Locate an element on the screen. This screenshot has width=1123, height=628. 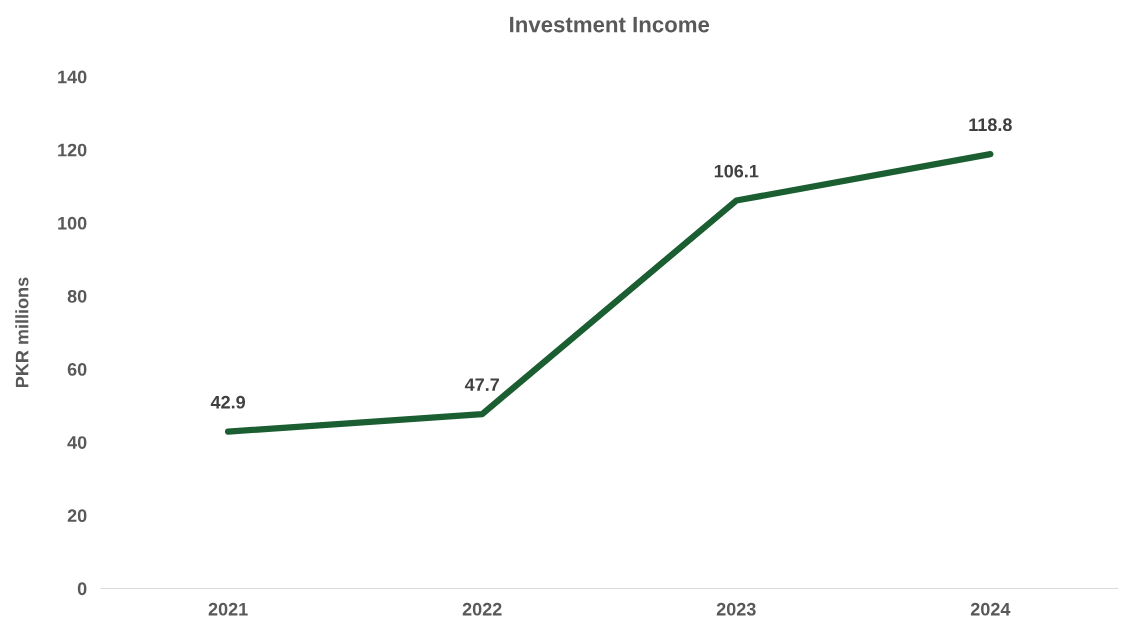
y-tick-label: 60 is located at coordinates (77, 369).